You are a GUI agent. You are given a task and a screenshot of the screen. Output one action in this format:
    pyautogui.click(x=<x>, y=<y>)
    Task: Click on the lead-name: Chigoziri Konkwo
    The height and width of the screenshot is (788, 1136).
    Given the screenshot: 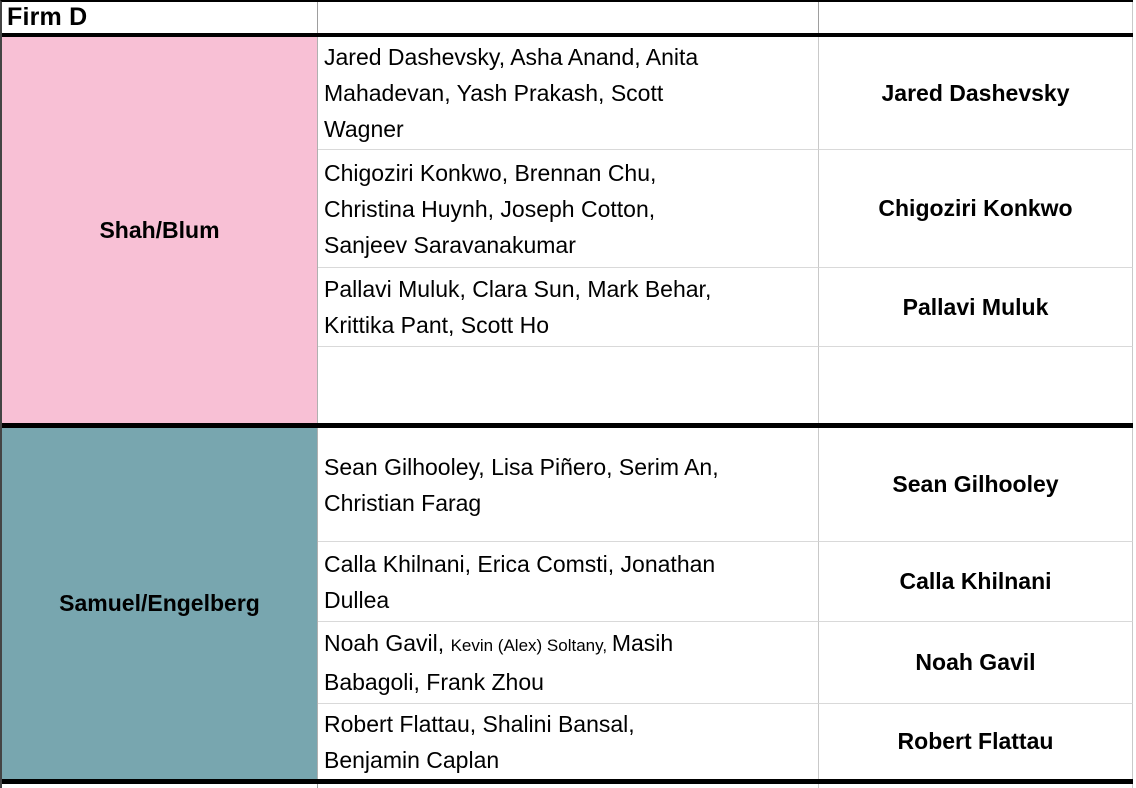 What is the action you would take?
    pyautogui.click(x=975, y=208)
    